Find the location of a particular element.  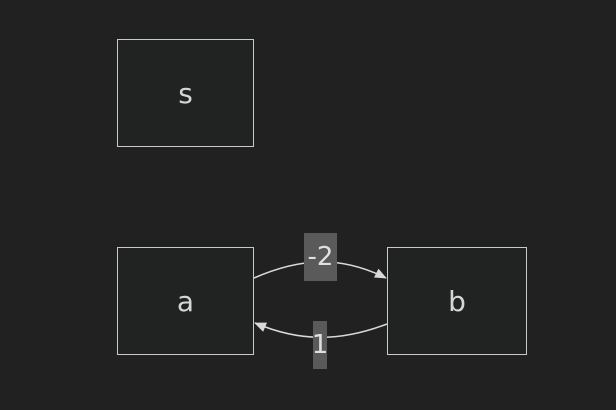

edge-label-a-to-b: -2 is located at coordinates (320, 257).